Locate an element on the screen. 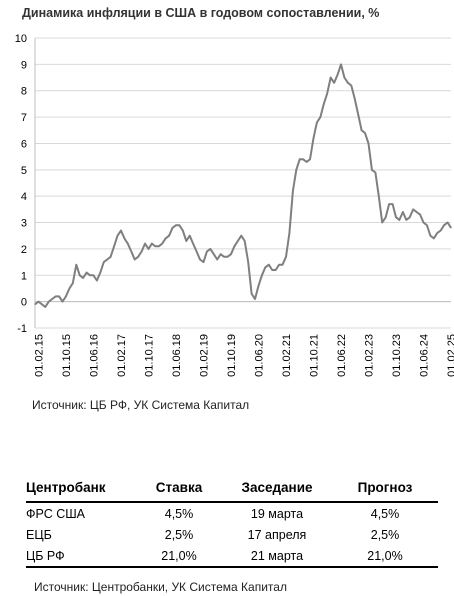 The height and width of the screenshot is (596, 454). cell-bank: ЕЦБ is located at coordinates (39, 534).